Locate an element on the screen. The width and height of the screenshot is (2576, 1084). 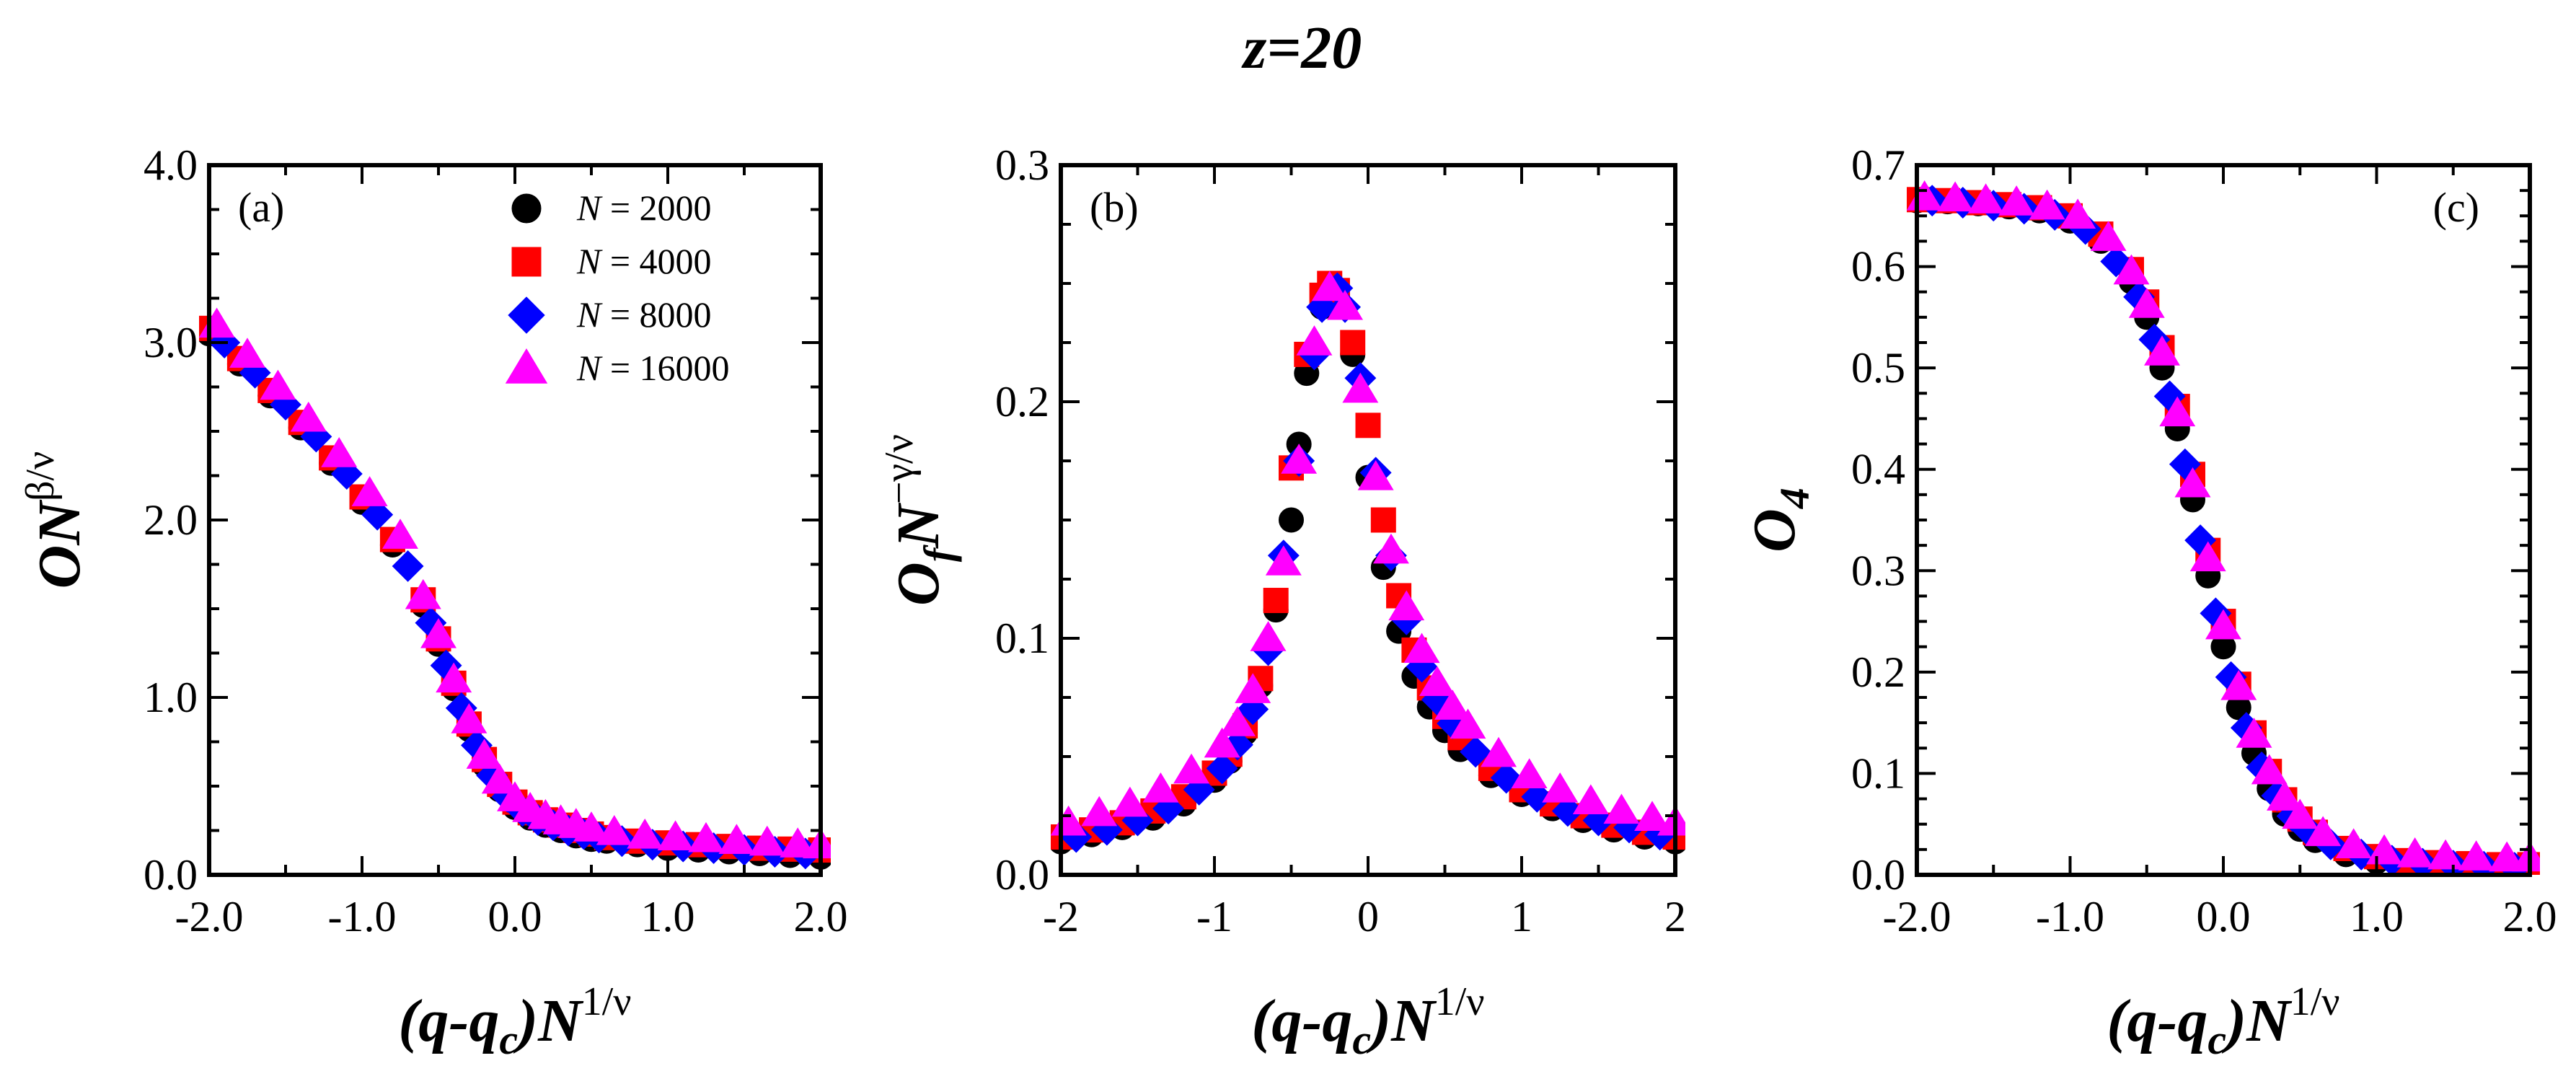
y-tick-label: 4.0 is located at coordinates (171, 165).